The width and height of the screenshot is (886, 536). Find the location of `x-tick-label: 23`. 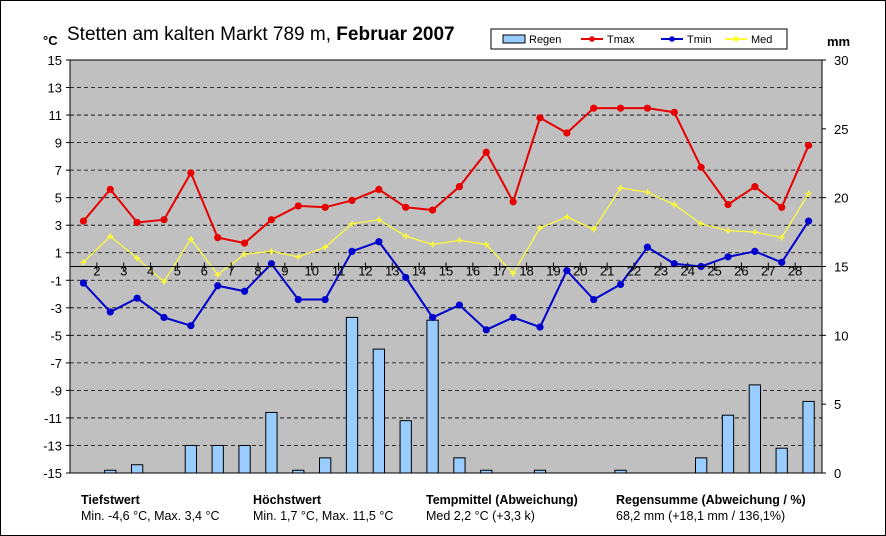

x-tick-label: 23 is located at coordinates (661, 271).